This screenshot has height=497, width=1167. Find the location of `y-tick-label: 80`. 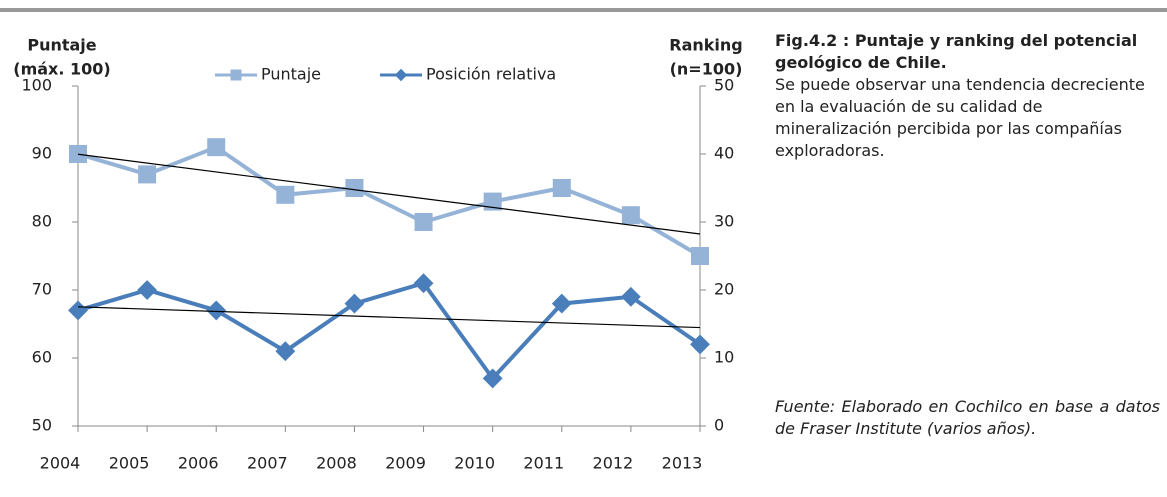

y-tick-label: 80 is located at coordinates (42, 221).